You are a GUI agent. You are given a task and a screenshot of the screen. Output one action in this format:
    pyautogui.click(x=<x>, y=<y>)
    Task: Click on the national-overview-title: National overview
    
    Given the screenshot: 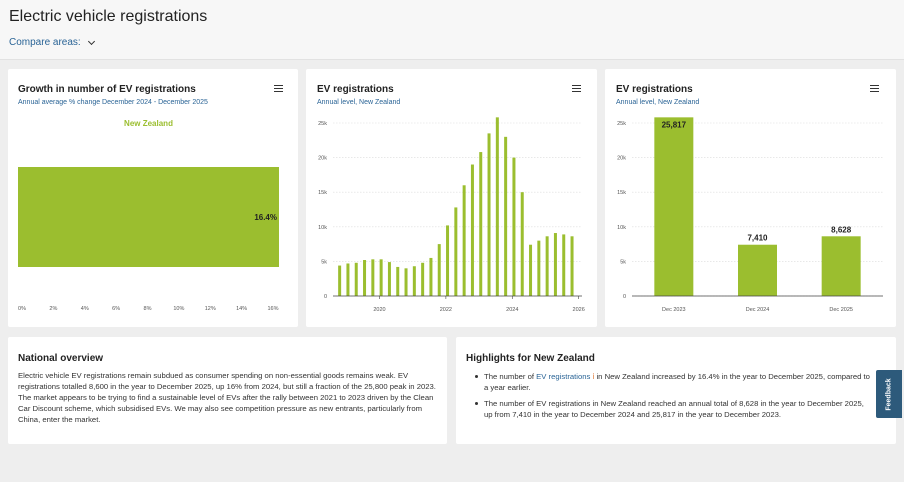 What is the action you would take?
    pyautogui.click(x=61, y=358)
    